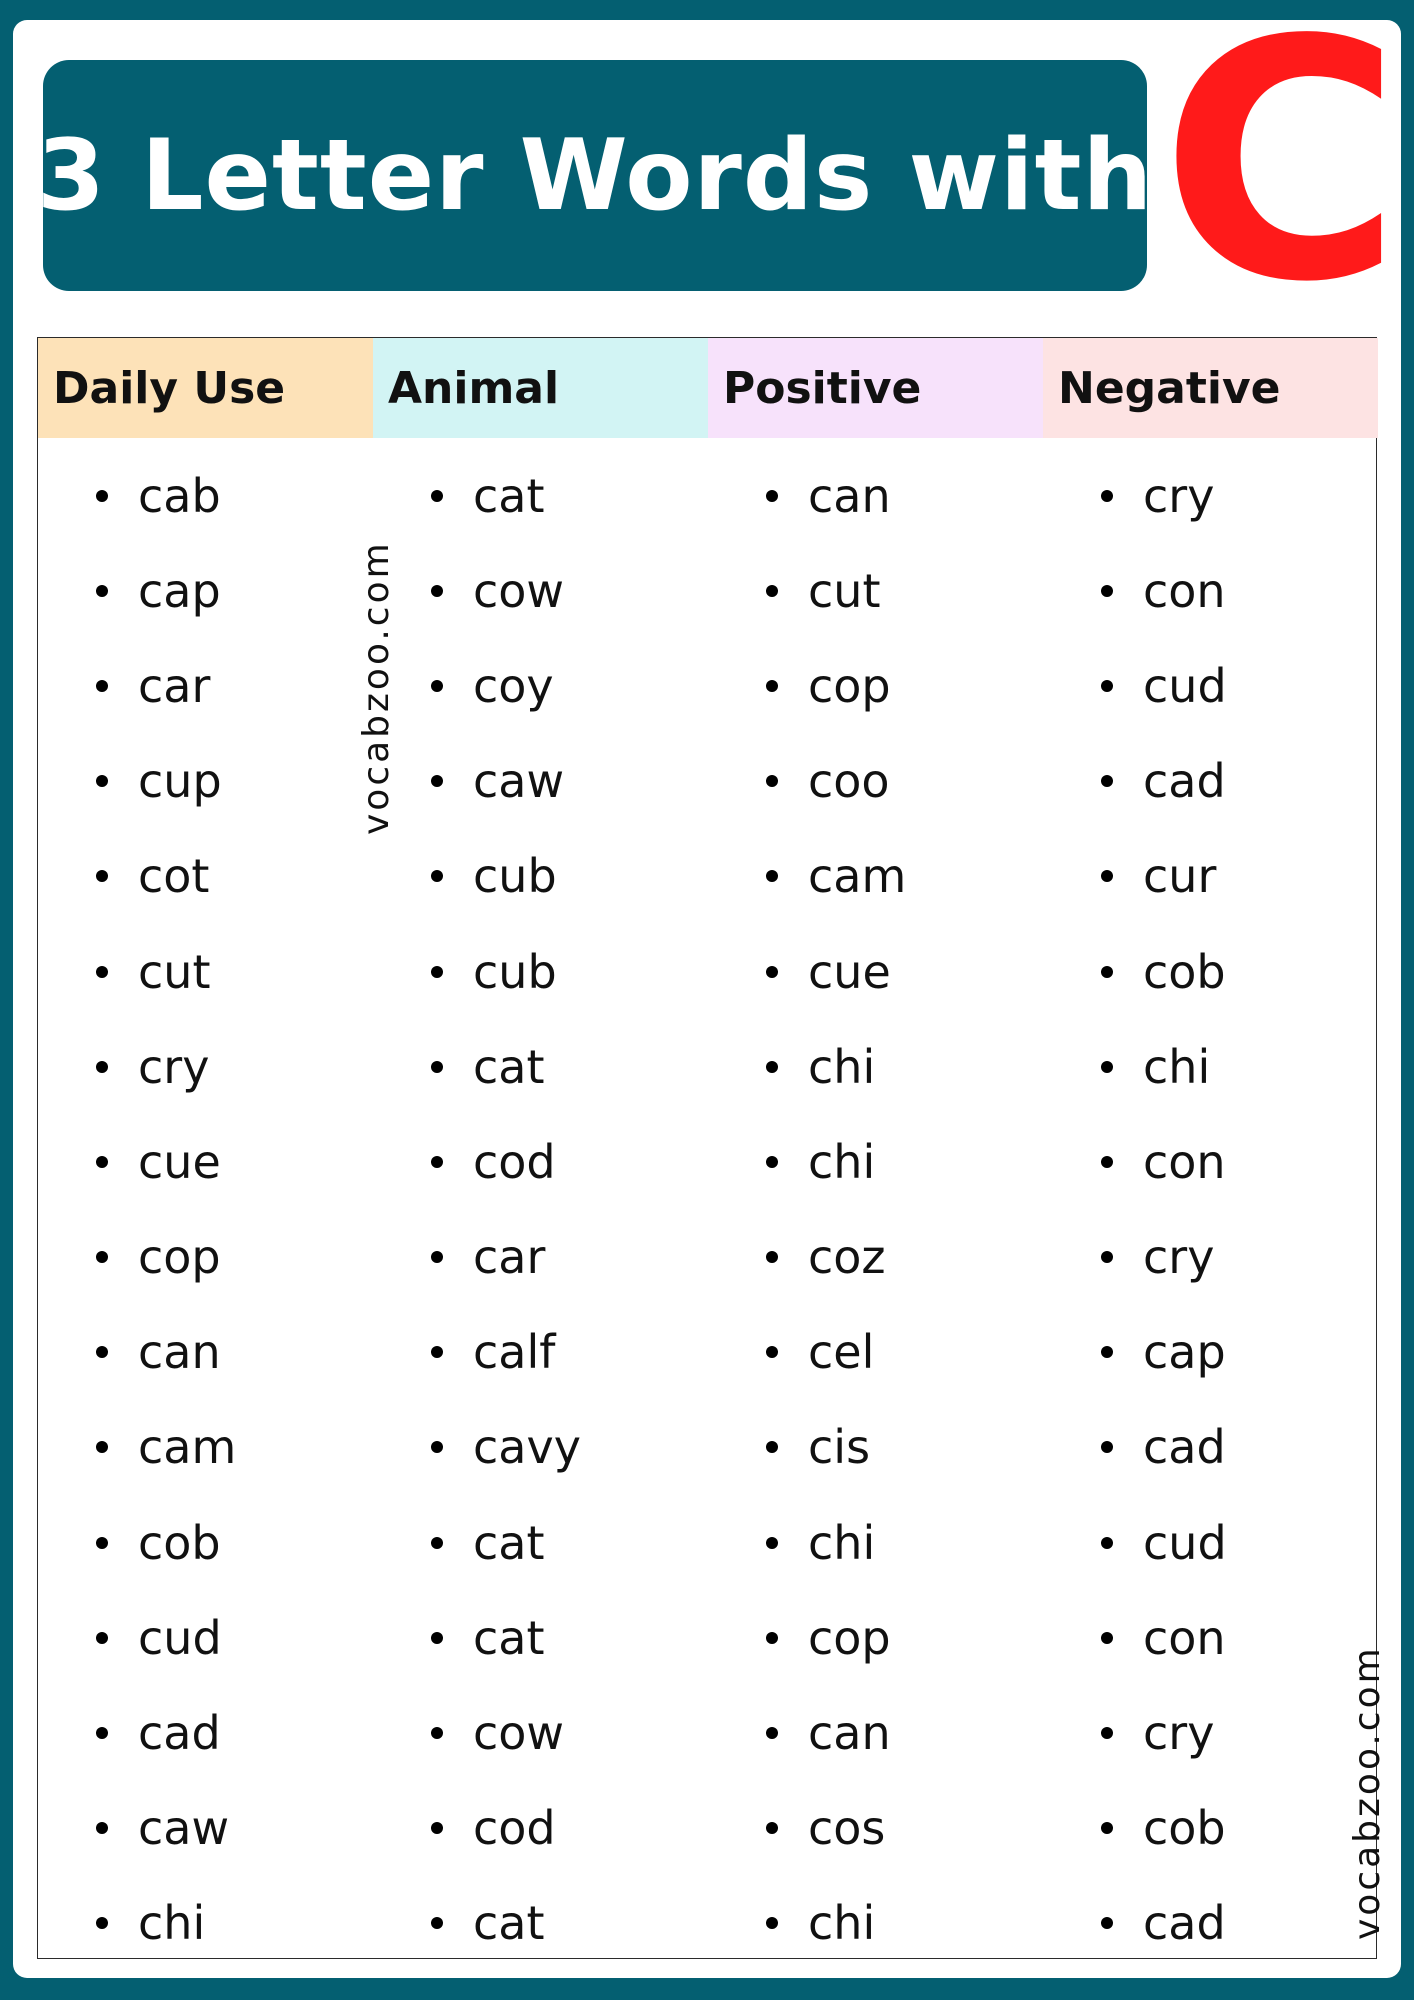 The height and width of the screenshot is (2000, 1414). I want to click on column-header: Positive, so click(875, 388).